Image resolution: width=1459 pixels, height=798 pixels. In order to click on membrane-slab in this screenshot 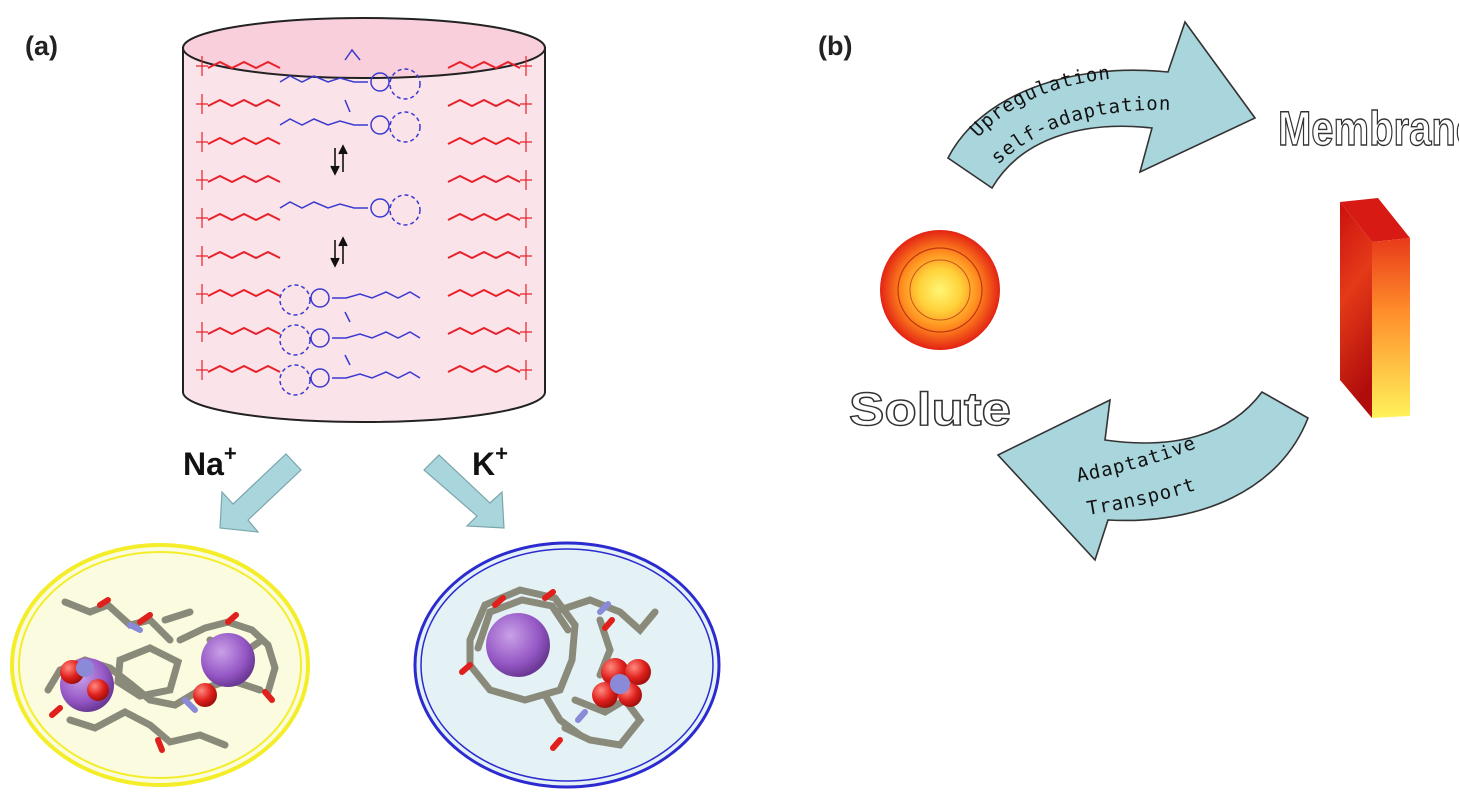, I will do `click(1375, 308)`.